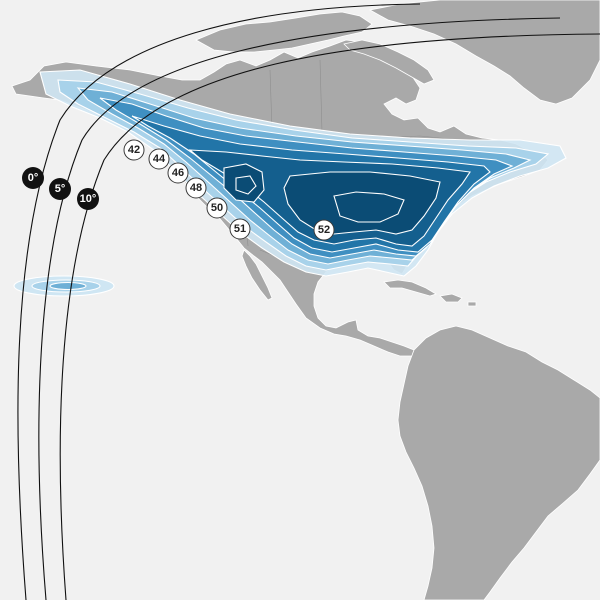 The width and height of the screenshot is (600, 600). Describe the element at coordinates (257, 275) in the screenshot. I see `baja-california` at that location.